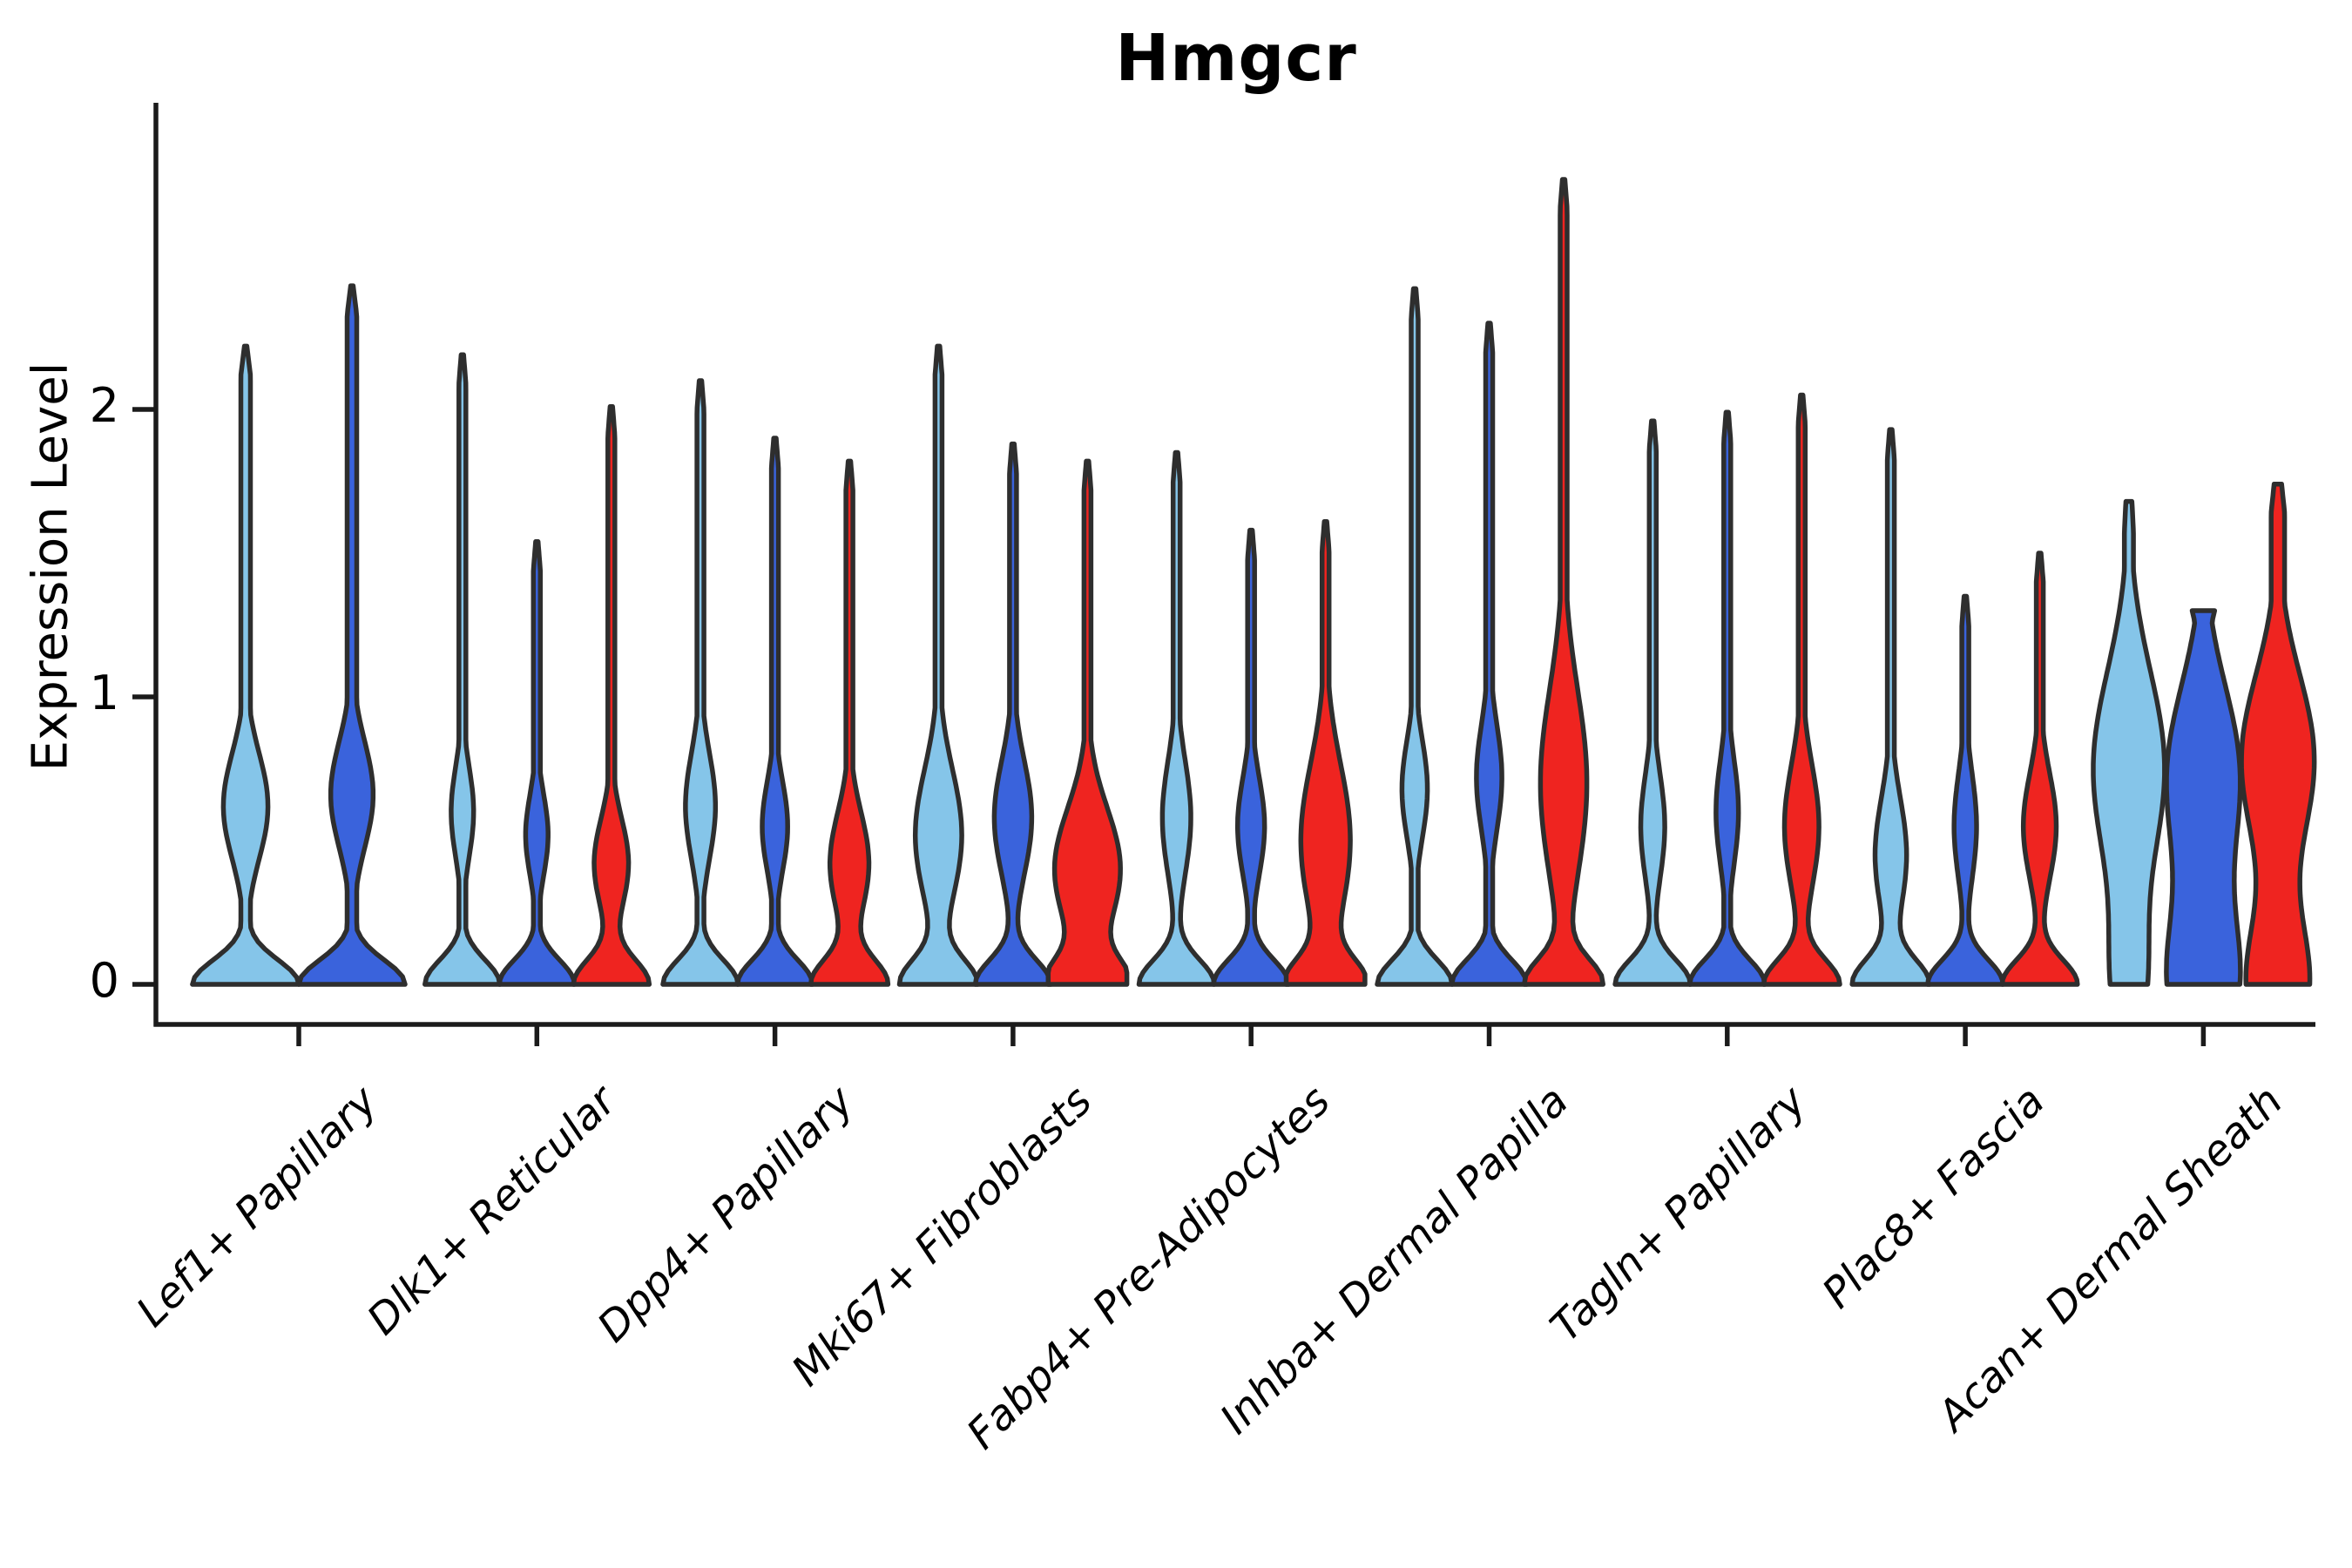 The image size is (2352, 1568). Describe the element at coordinates (1236, 58) in the screenshot. I see `chart-title: Hmgcr` at that location.